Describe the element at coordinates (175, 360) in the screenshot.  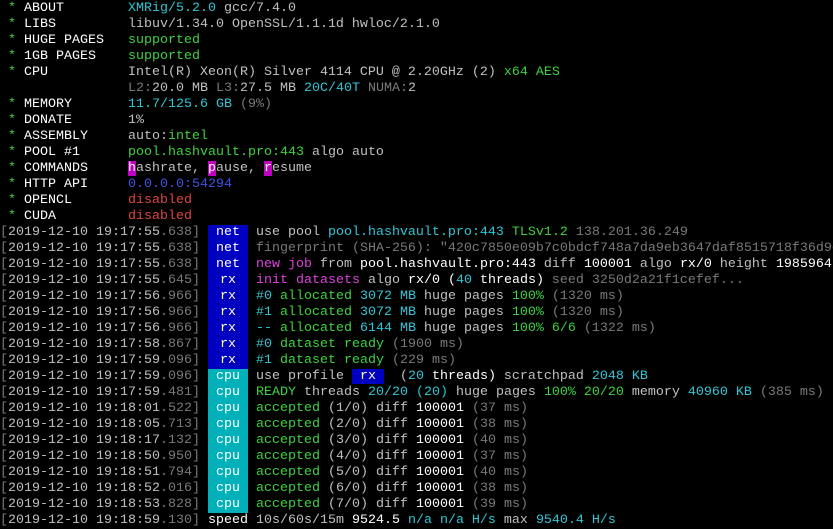
I see `log-timestamp-ms: .096` at that location.